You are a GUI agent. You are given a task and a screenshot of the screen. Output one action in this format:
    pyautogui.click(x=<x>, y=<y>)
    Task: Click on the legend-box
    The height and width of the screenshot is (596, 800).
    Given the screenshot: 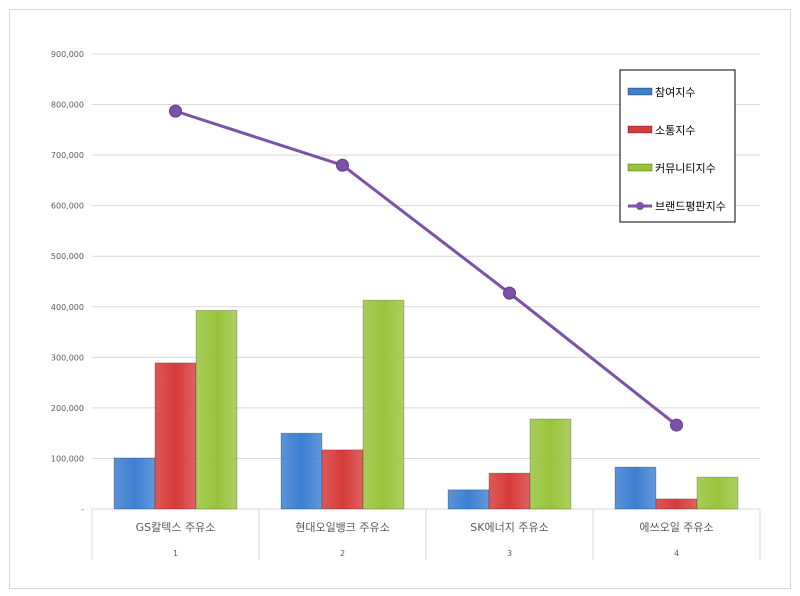 What is the action you would take?
    pyautogui.click(x=677, y=146)
    